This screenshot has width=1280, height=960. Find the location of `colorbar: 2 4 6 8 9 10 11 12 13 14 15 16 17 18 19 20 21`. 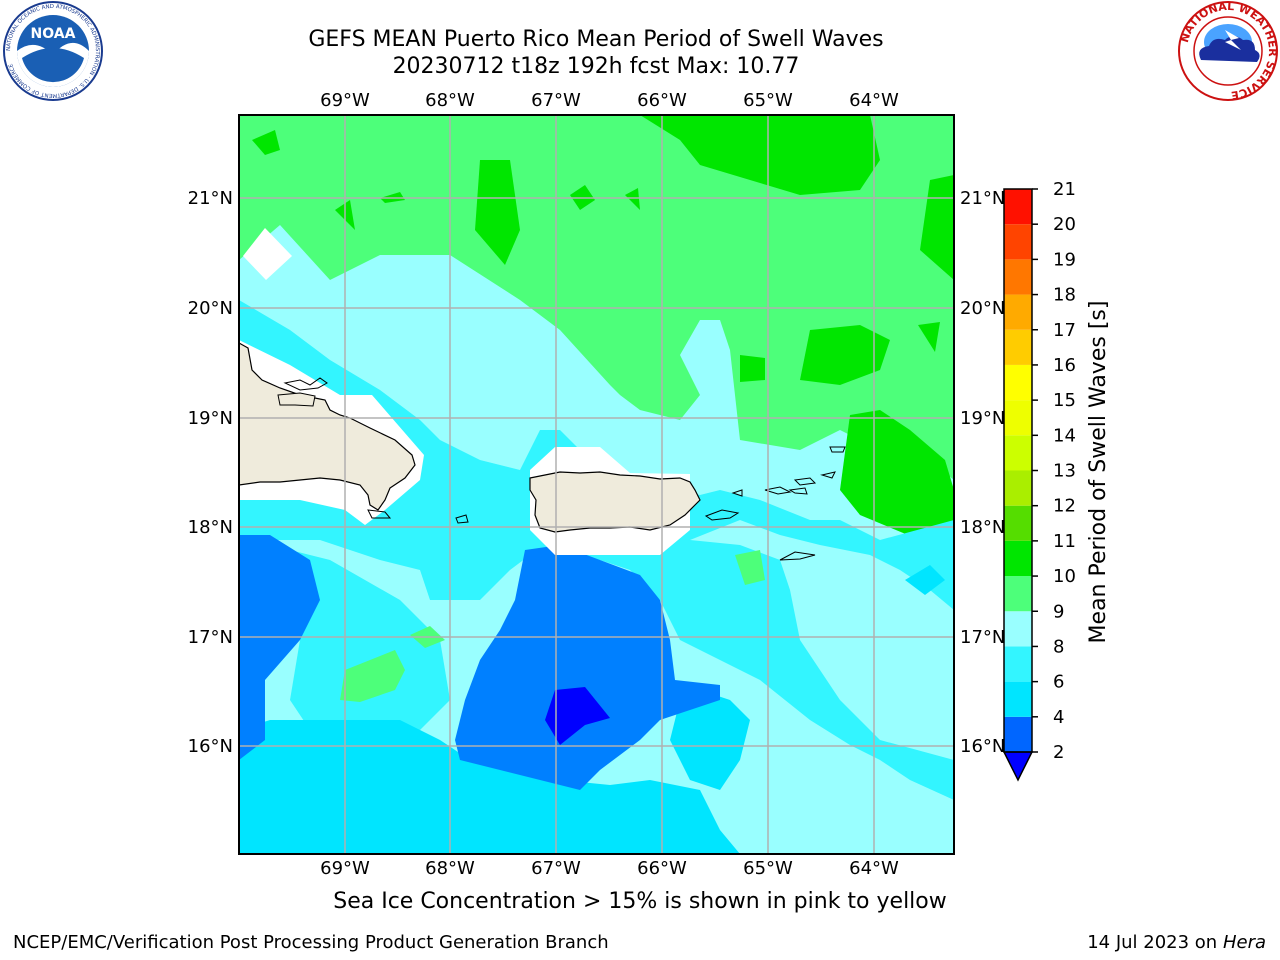

colorbar: 2 4 6 8 9 10 11 12 13 14 15 16 17 18 19 20 21 is located at coordinates (1039, 480).